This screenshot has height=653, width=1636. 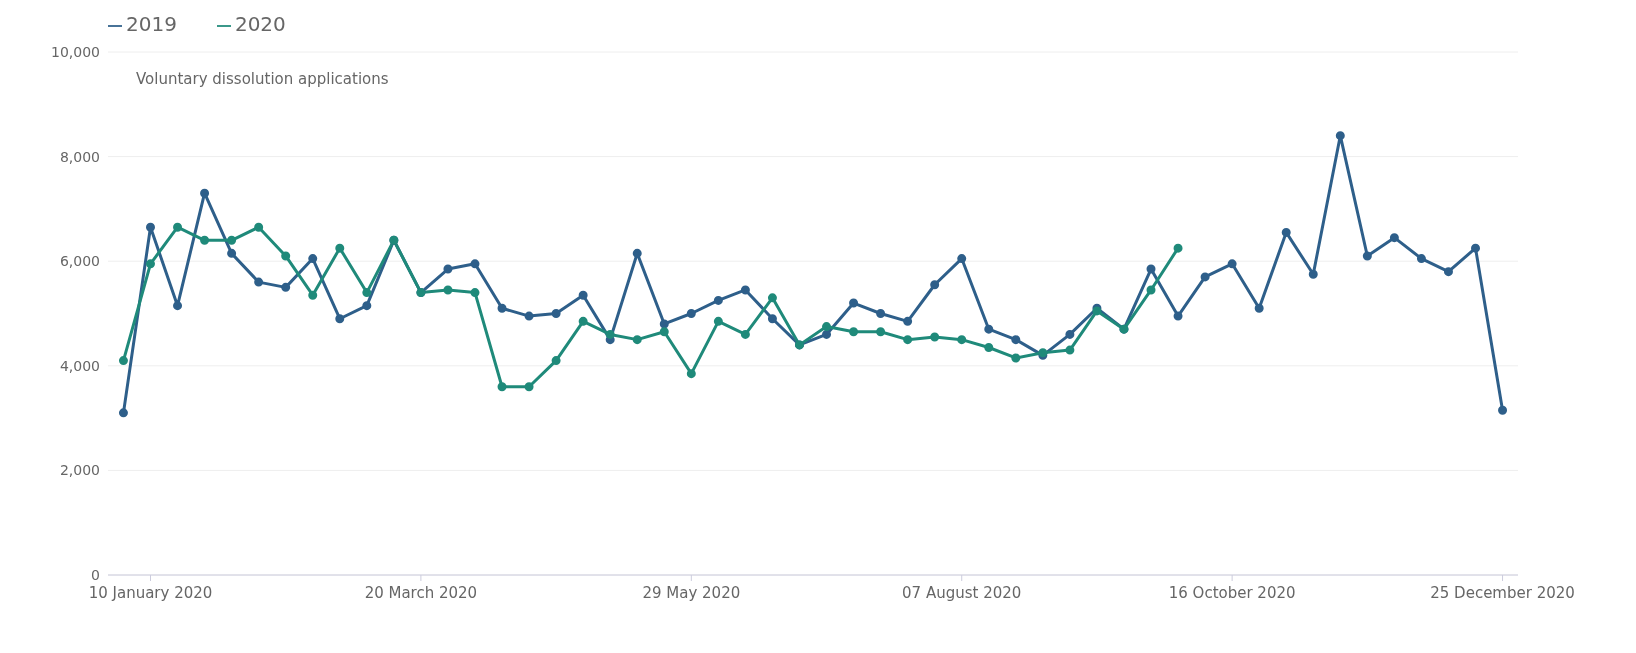 I want to click on legend-label: 2020, so click(x=260, y=24).